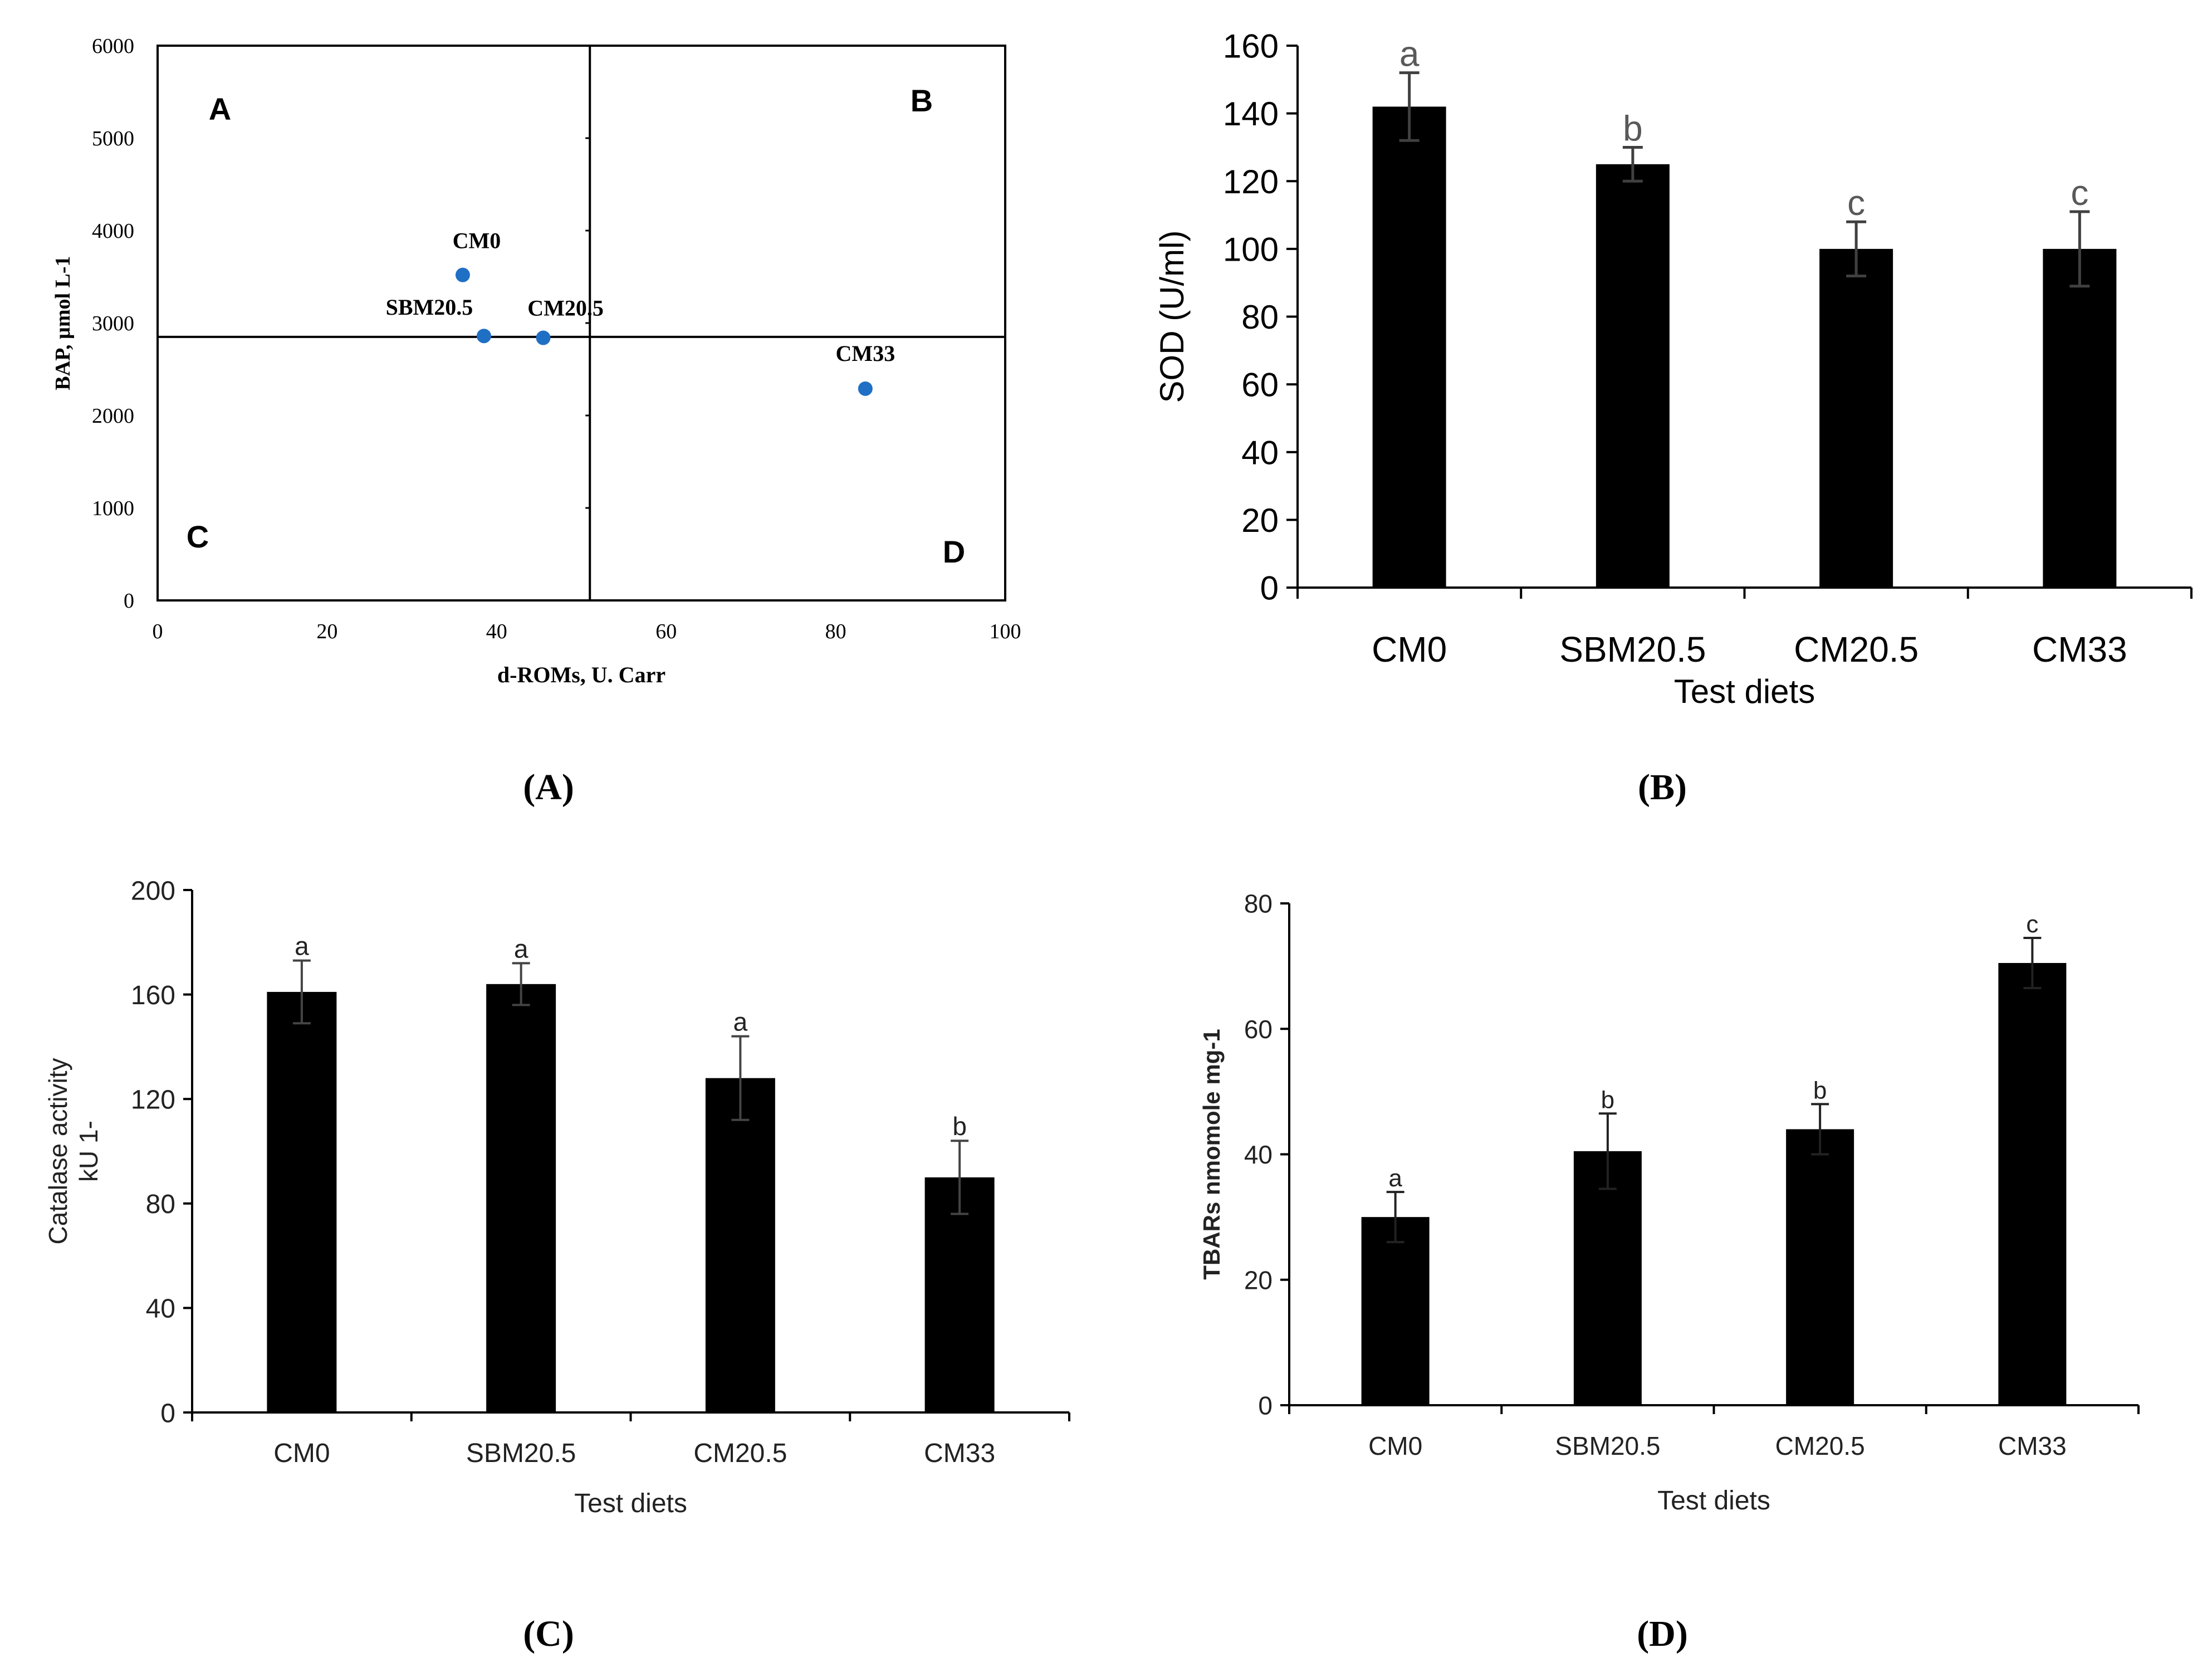 This screenshot has width=2212, height=1672. What do you see at coordinates (113, 46) in the screenshot?
I see `y-tick-label: 6000` at bounding box center [113, 46].